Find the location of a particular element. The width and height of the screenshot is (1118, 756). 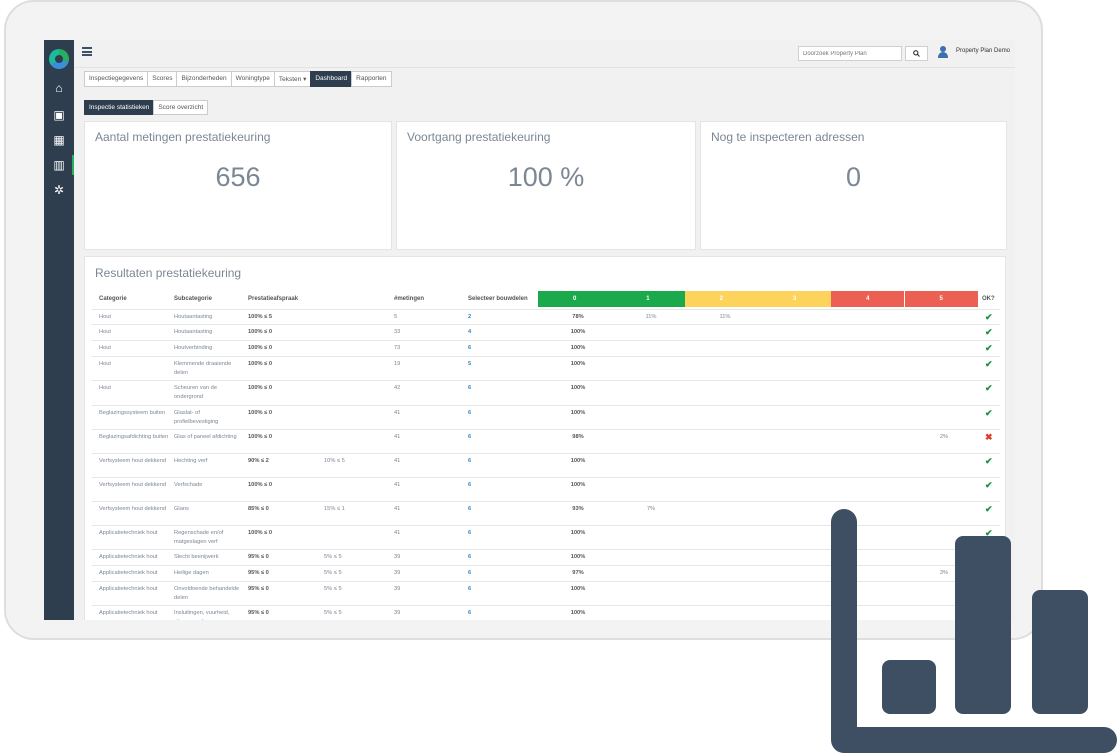

col-header-metingen: #metingen is located at coordinates (409, 299).